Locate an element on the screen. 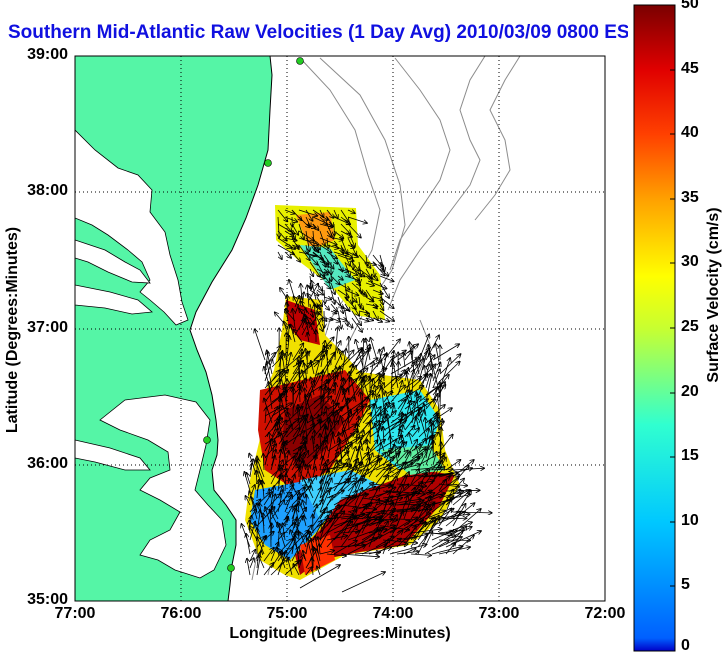 Image resolution: width=724 pixels, height=659 pixels. colorbar-tick: 25 is located at coordinates (690, 326).